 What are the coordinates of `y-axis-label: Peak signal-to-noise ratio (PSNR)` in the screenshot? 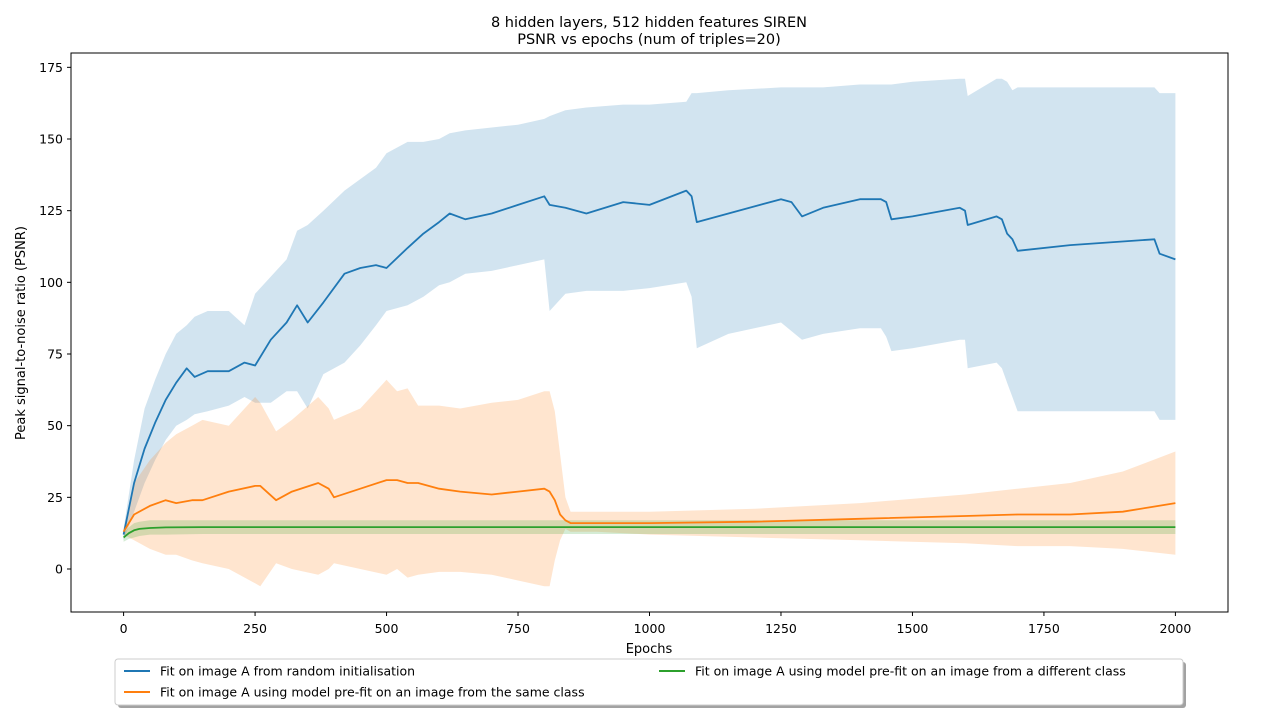 It's located at (21, 333).